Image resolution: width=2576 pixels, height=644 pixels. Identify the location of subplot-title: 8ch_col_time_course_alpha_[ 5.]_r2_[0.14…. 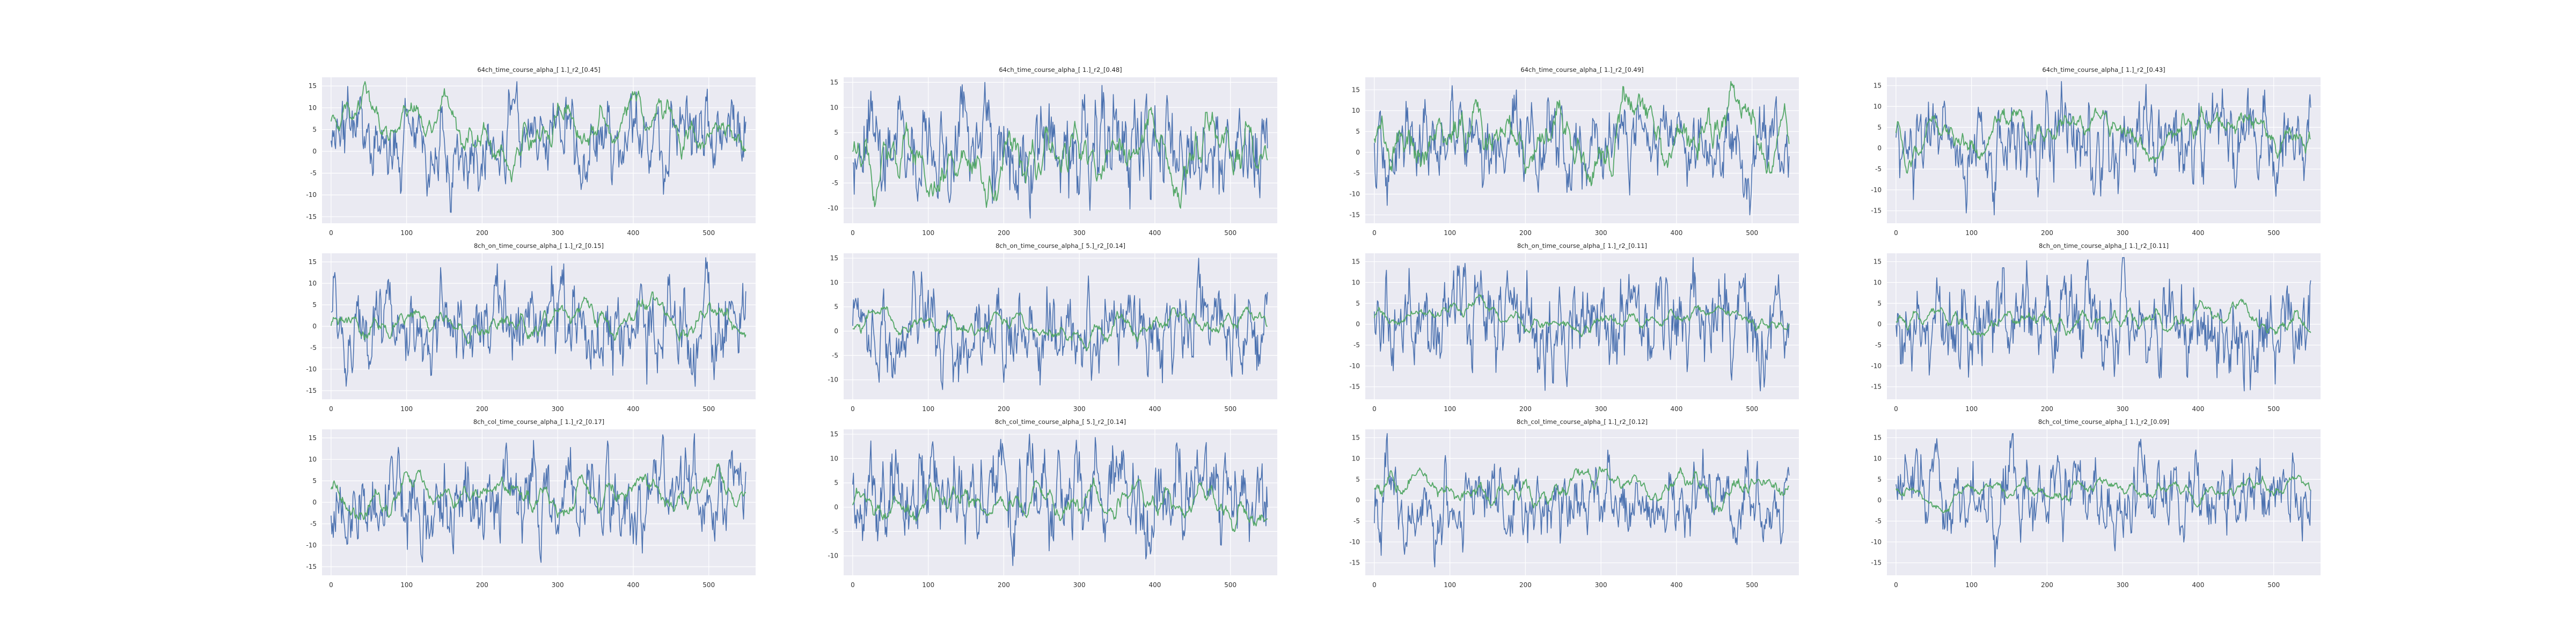
(1060, 422).